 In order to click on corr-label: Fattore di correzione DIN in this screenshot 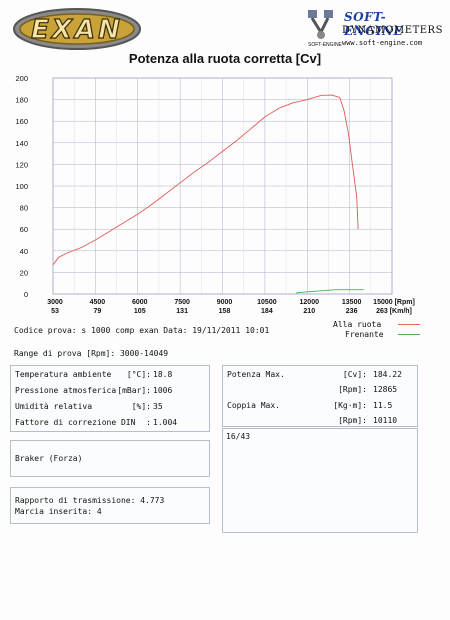, I will do `click(75, 422)`.